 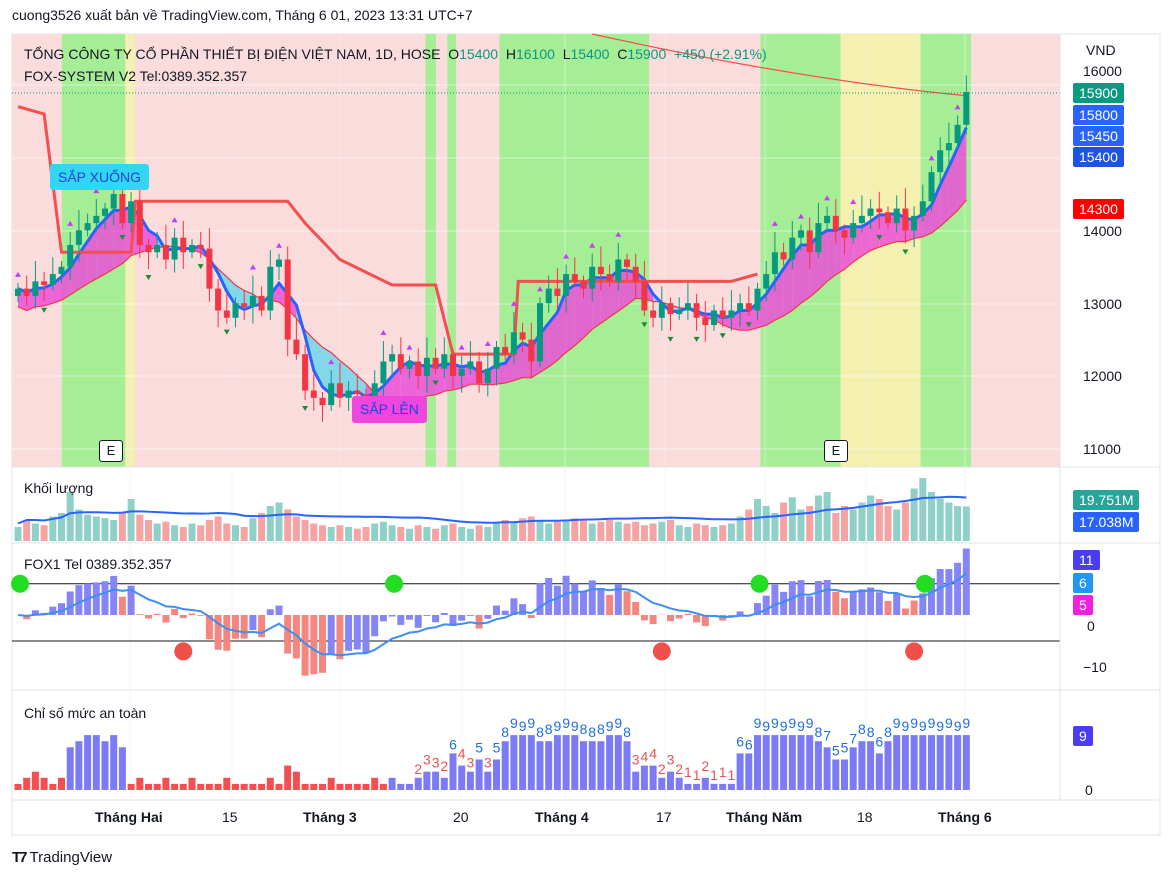 What do you see at coordinates (574, 250) in the screenshot?
I see `green-regime-band` at bounding box center [574, 250].